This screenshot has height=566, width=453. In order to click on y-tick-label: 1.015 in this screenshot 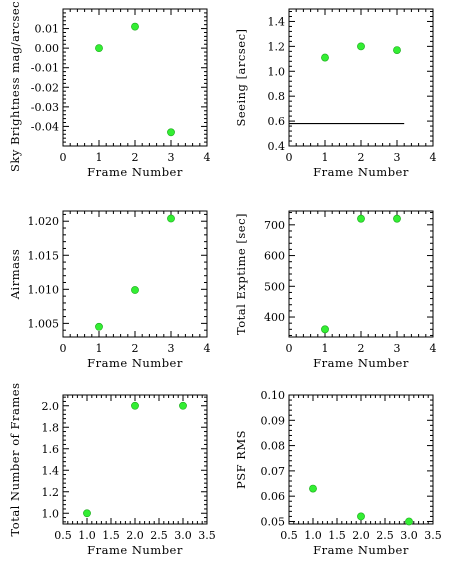, I will do `click(44, 255)`.